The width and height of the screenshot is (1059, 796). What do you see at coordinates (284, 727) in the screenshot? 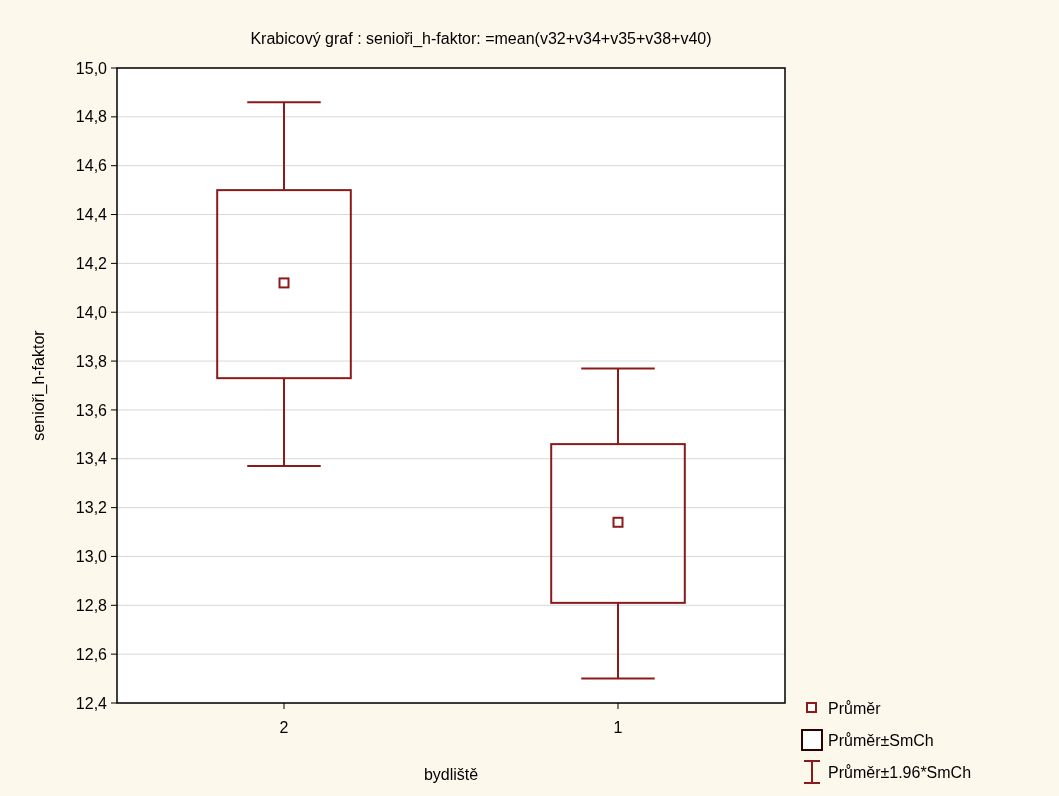
I see `x-tick-label: 2` at bounding box center [284, 727].